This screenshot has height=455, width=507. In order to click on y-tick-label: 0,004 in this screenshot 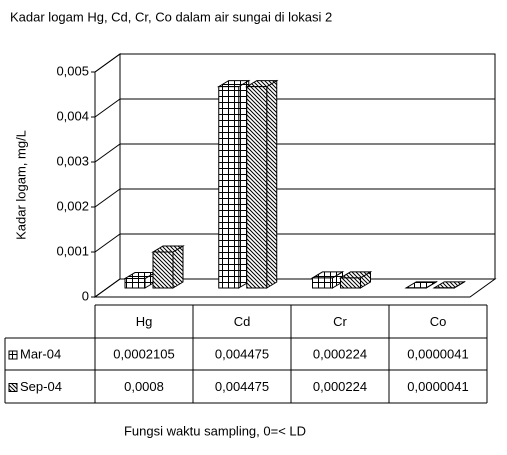, I will do `click(72, 115)`.